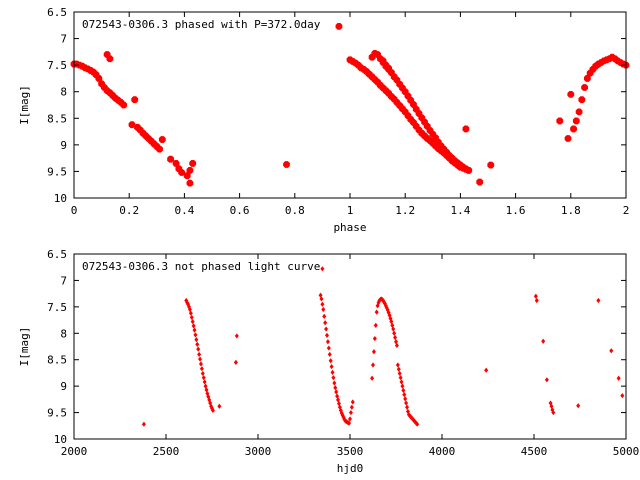 This screenshot has width=640, height=480. I want to click on phased-x-tick-label: 1.2, so click(405, 210).